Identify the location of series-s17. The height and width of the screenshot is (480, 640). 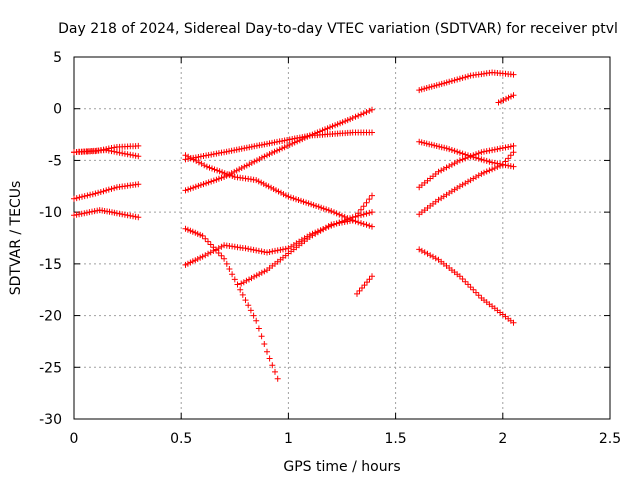
(466, 286).